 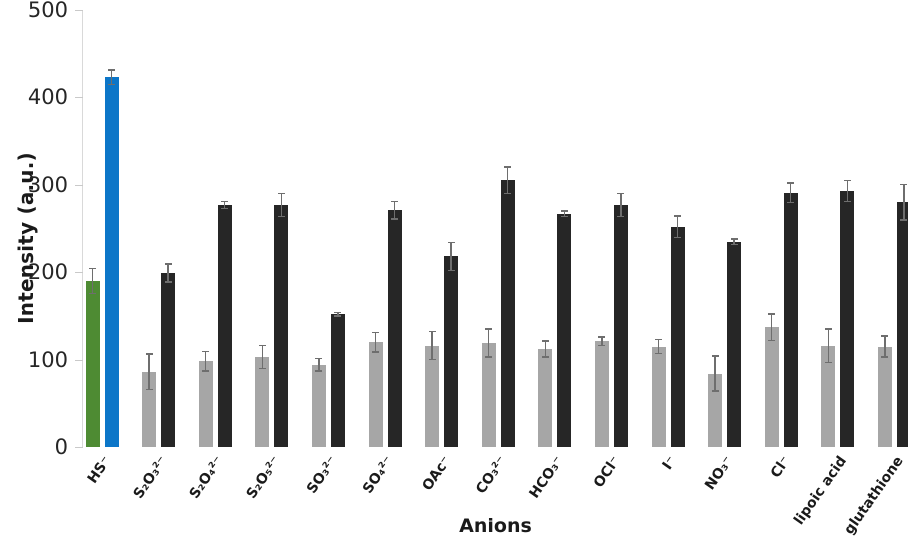 I want to click on y-tick-label: 300, so click(x=47, y=184).